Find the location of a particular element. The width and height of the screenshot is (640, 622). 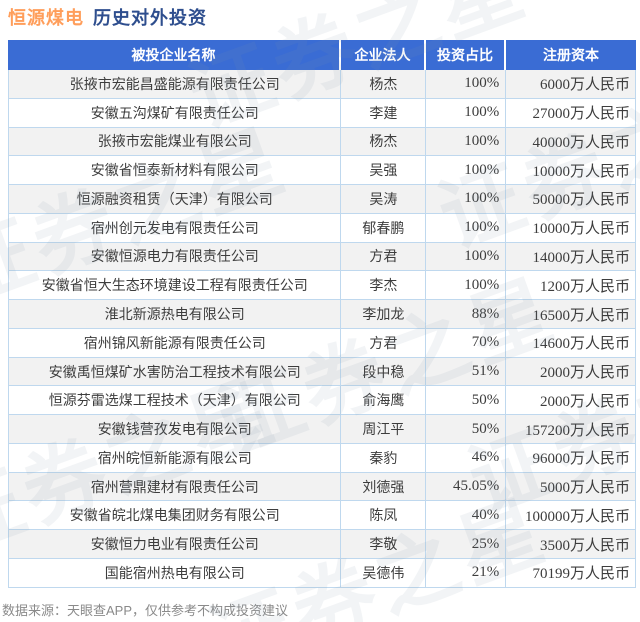

cell-name: 张掖市宏能煤业有限公司 is located at coordinates (175, 141).